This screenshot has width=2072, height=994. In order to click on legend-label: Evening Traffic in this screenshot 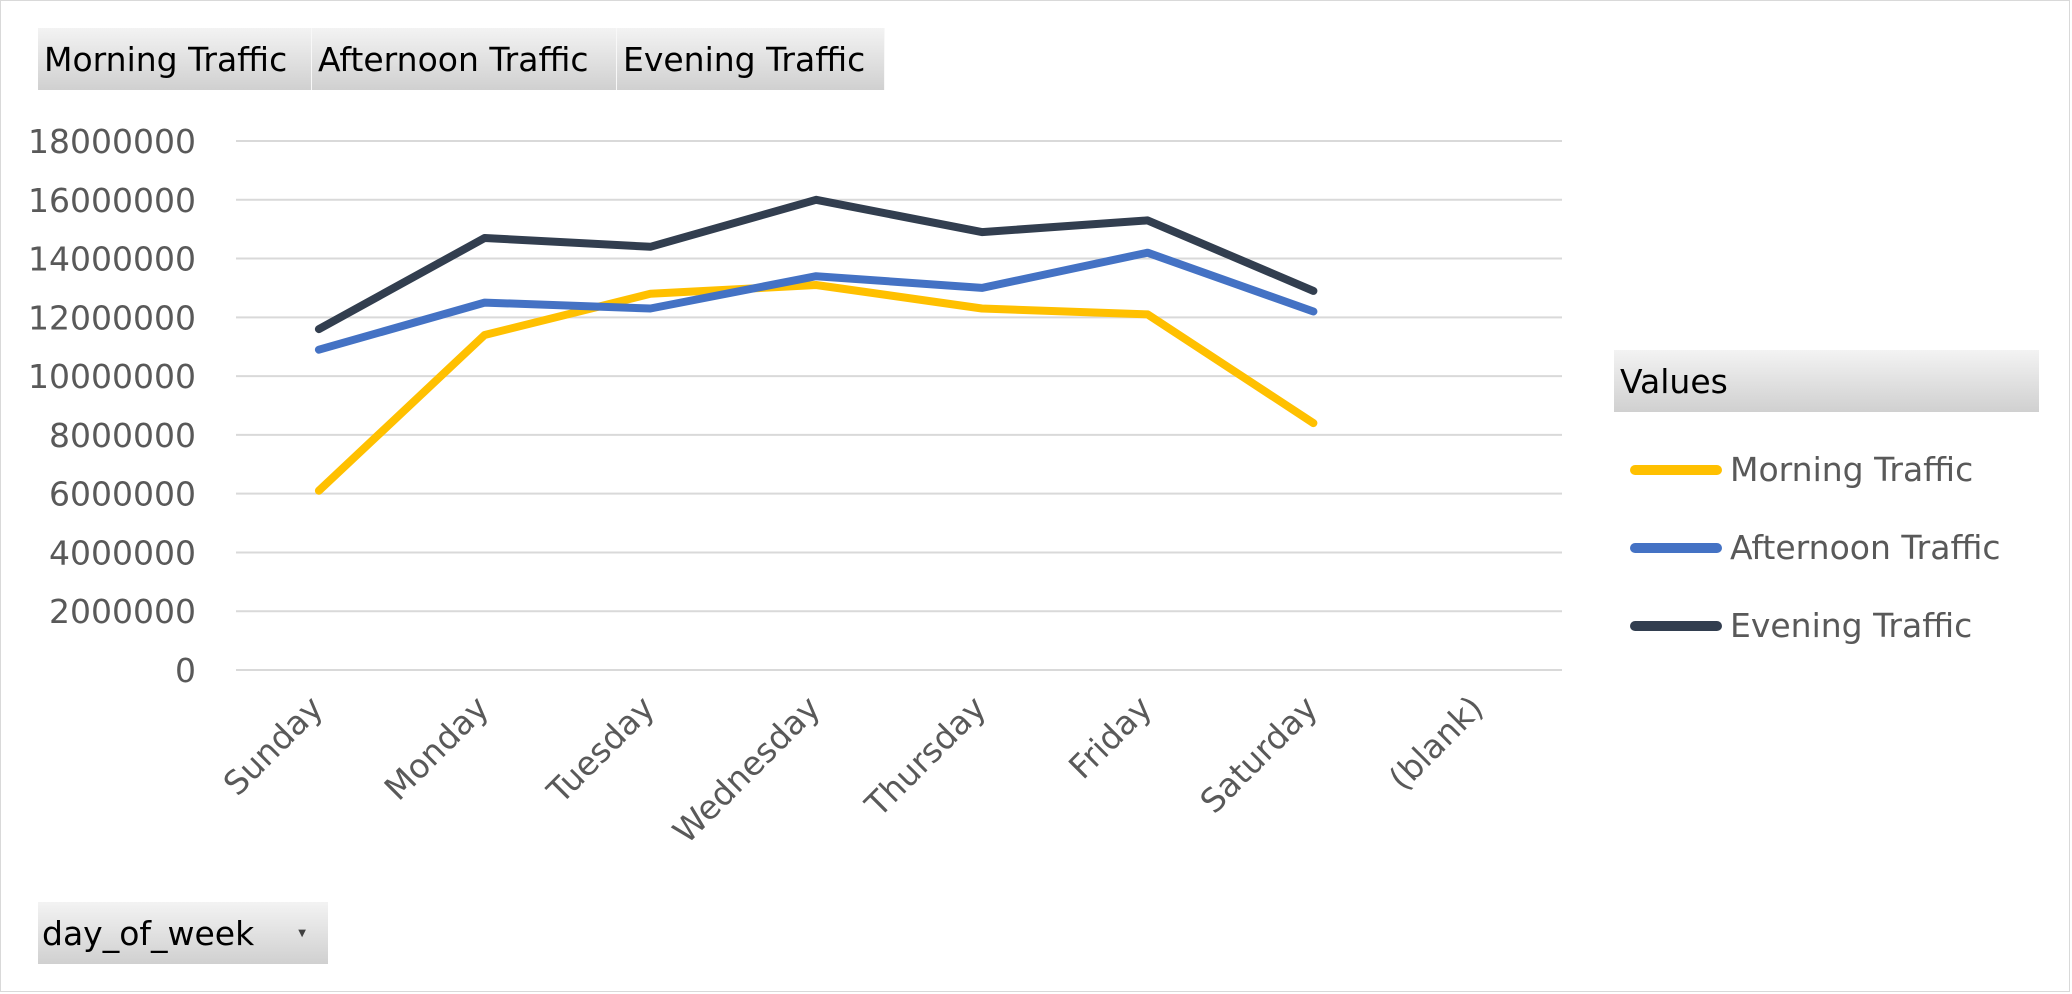, I will do `click(1851, 625)`.